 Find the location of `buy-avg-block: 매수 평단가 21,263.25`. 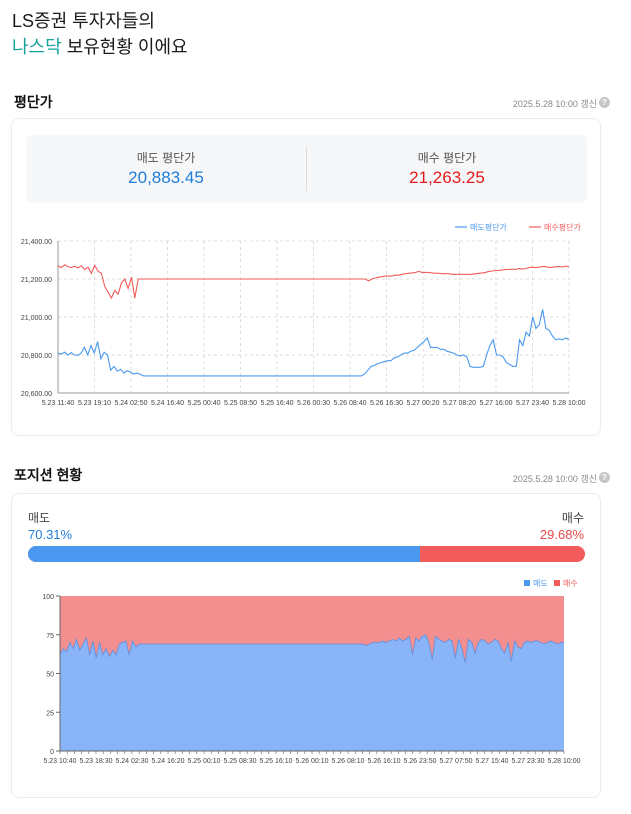

buy-avg-block: 매수 평단가 21,263.25 is located at coordinates (447, 169).